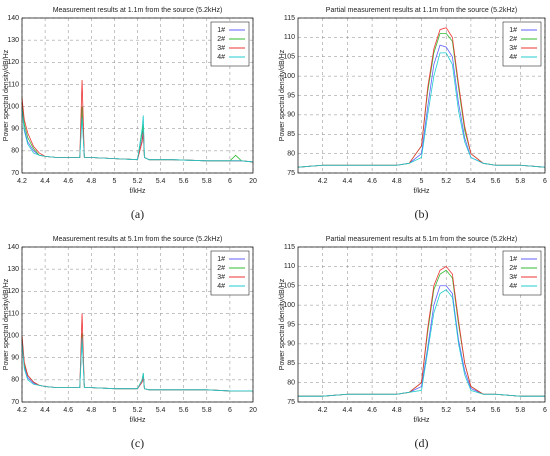  What do you see at coordinates (15, 173) in the screenshot?
I see `y-tick-label: 70` at bounding box center [15, 173].